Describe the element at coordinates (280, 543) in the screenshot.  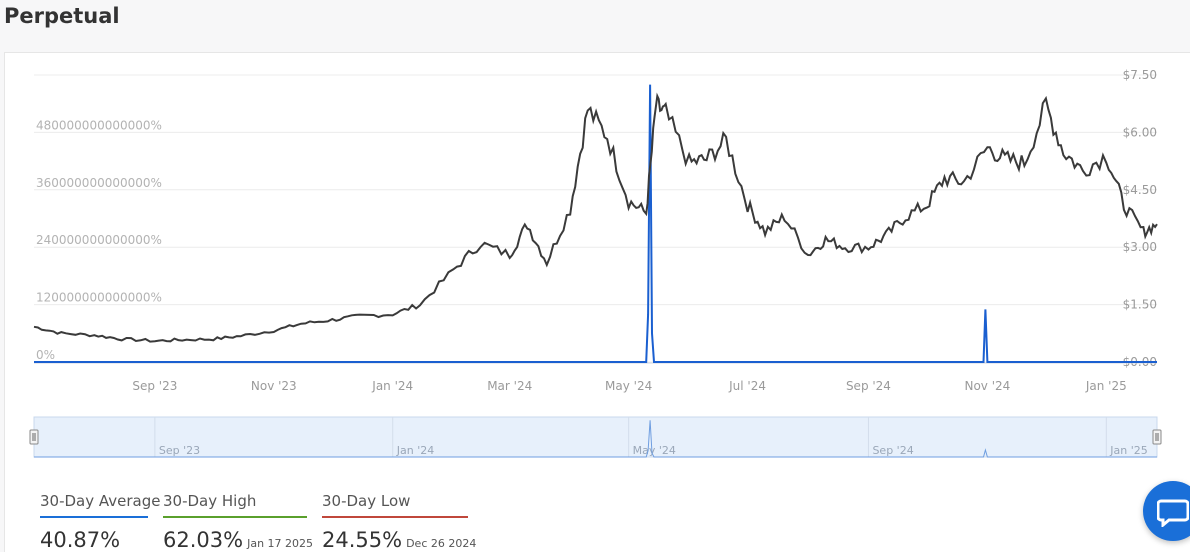
I see `stat-high-date: Jan 17 2025` at that location.